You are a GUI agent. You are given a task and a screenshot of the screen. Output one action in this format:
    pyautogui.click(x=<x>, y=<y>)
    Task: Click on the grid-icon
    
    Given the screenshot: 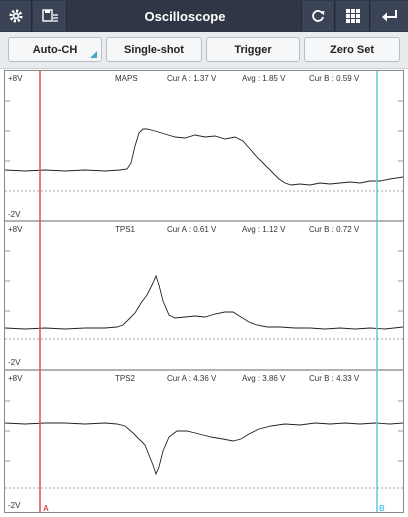 What is the action you would take?
    pyautogui.click(x=352, y=16)
    